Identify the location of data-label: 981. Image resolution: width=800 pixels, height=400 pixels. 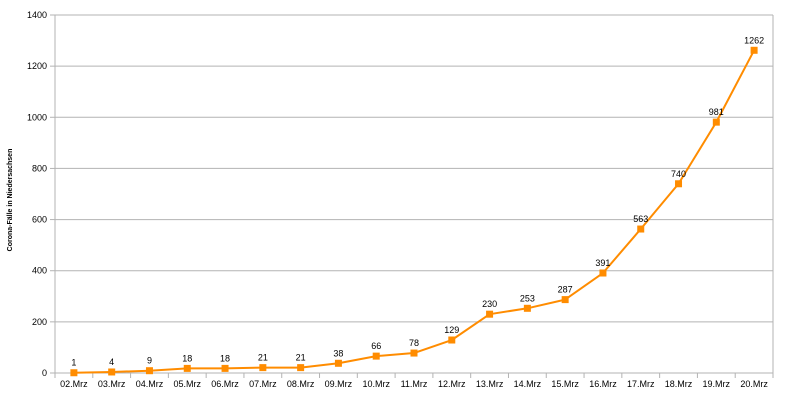
(716, 112).